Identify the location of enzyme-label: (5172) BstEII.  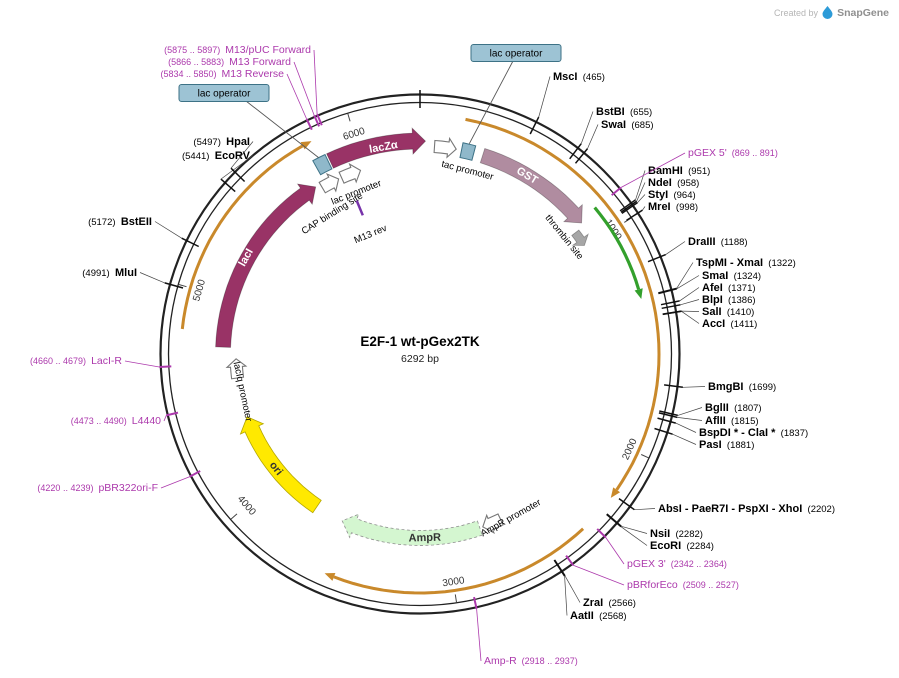
(120, 222).